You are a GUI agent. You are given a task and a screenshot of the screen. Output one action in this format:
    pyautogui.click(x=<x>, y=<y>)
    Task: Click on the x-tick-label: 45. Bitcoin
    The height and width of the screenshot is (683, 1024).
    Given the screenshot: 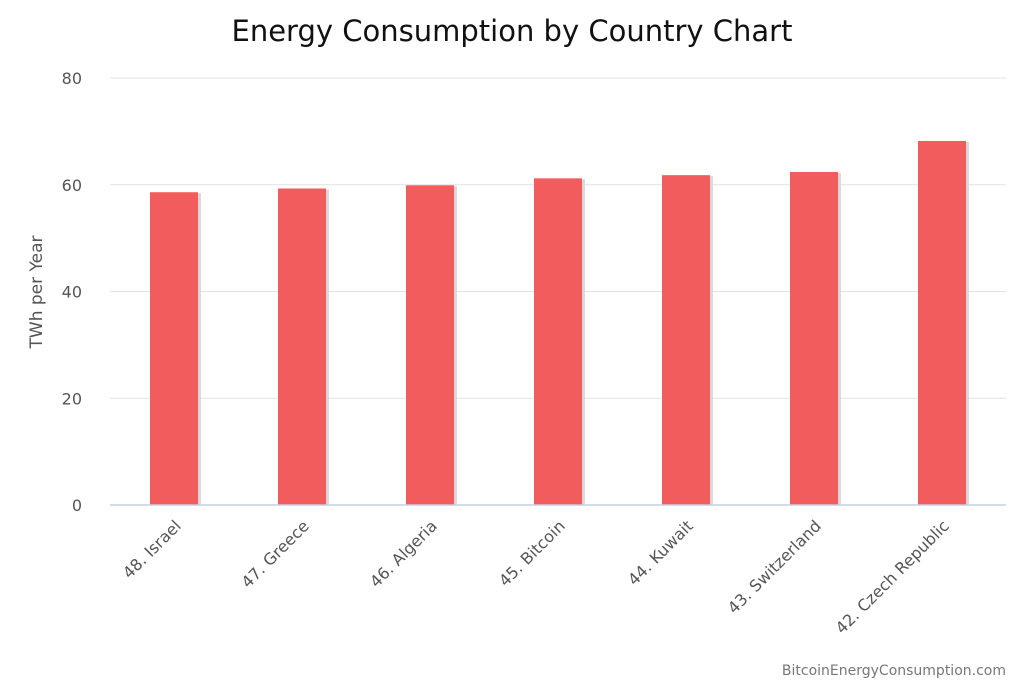 What is the action you would take?
    pyautogui.click(x=532, y=553)
    